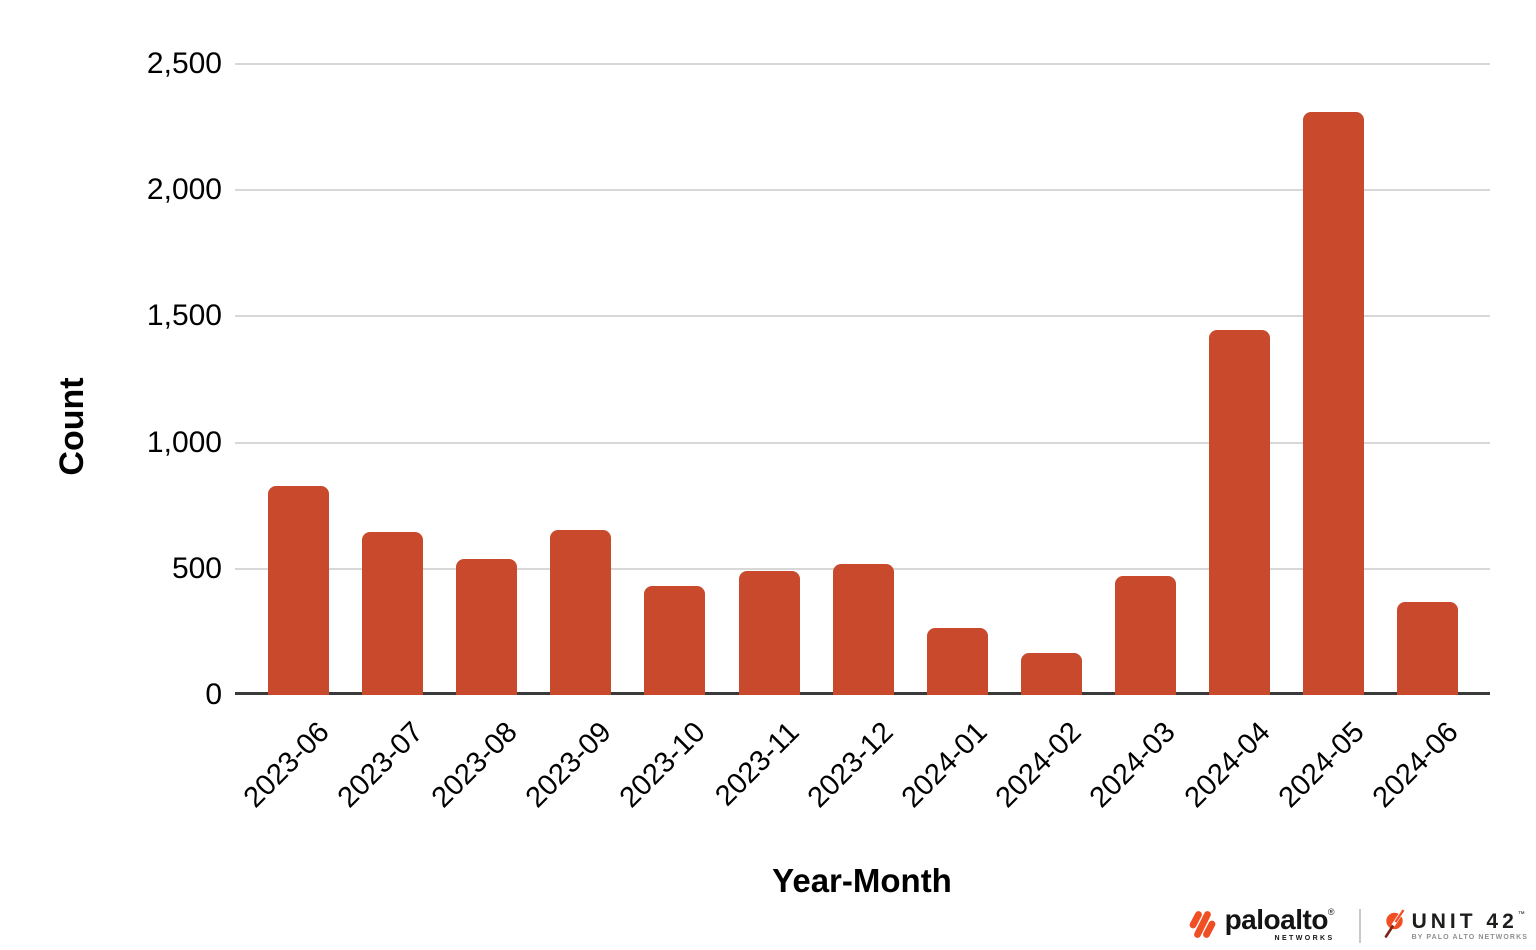 The width and height of the screenshot is (1536, 950). What do you see at coordinates (1394, 926) in the screenshot?
I see `unit42-logo-icon` at bounding box center [1394, 926].